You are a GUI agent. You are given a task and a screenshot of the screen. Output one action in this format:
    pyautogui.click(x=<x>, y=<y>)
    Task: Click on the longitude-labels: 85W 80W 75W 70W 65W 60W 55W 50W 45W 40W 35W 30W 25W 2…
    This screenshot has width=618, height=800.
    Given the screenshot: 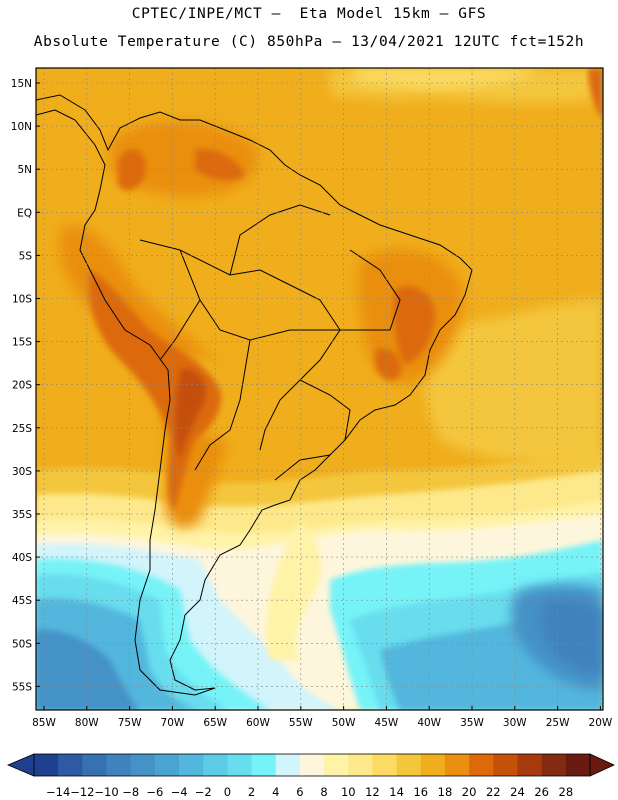 What is the action you would take?
    pyautogui.click(x=322, y=717)
    